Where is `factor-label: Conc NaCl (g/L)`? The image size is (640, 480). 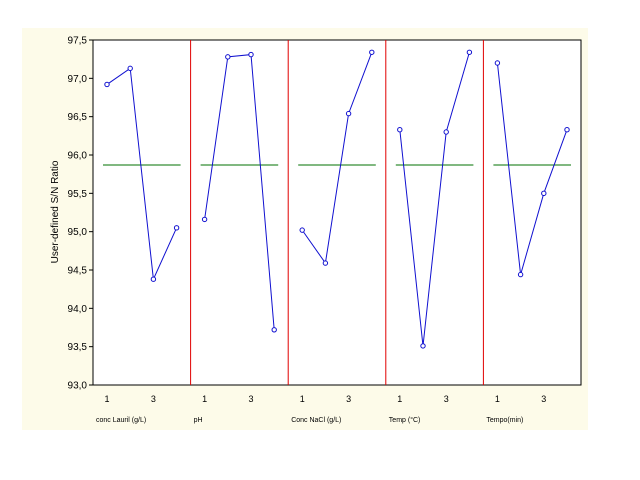
factor-label: Conc NaCl (g/L) is located at coordinates (316, 420).